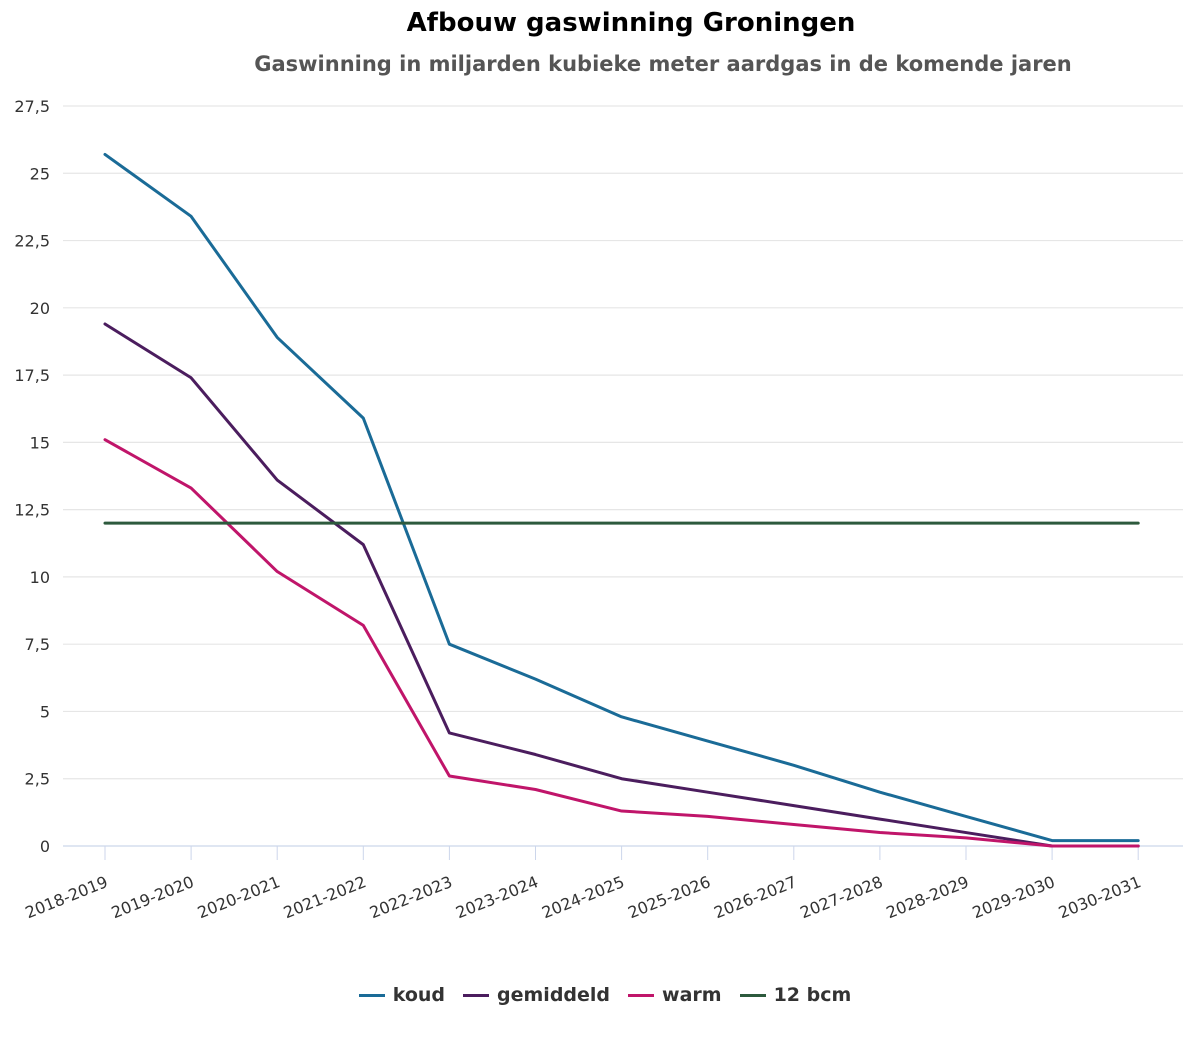  Describe the element at coordinates (239, 897) in the screenshot. I see `x-tick-label: 2020-2021` at that location.